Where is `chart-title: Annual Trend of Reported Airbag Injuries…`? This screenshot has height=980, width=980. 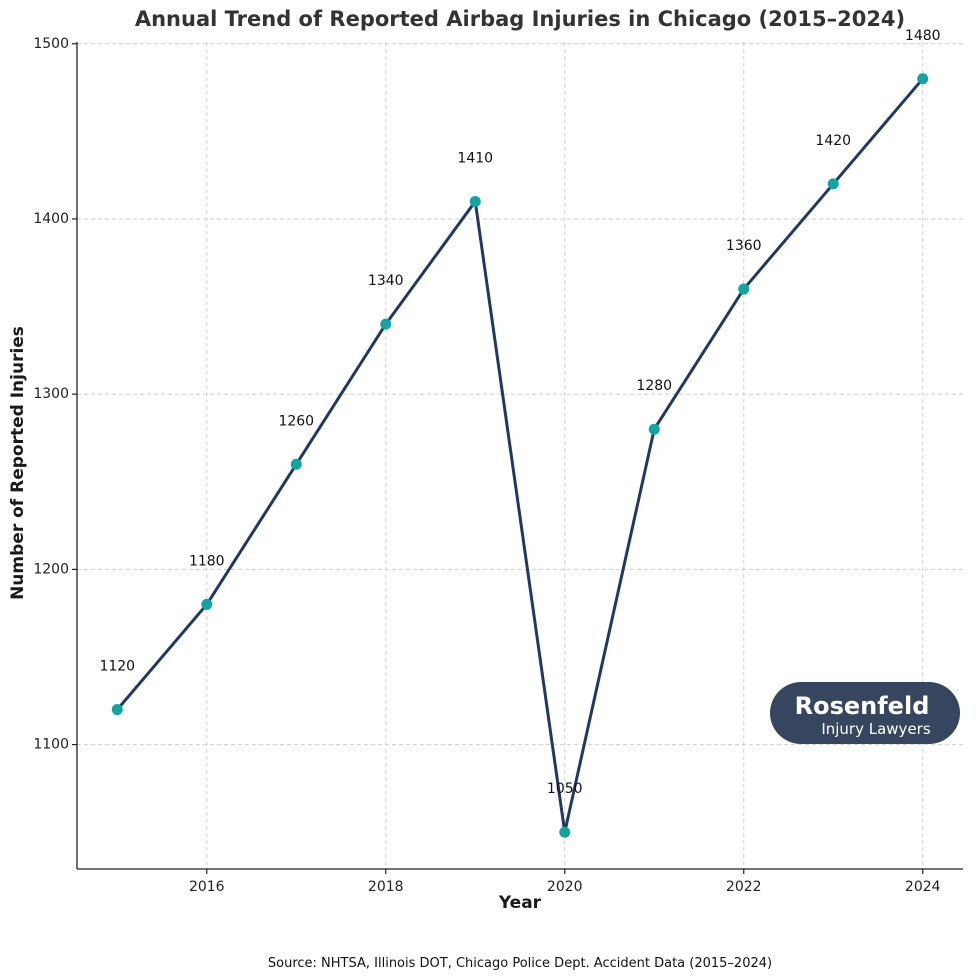 chart-title: Annual Trend of Reported Airbag Injuries… is located at coordinates (520, 19).